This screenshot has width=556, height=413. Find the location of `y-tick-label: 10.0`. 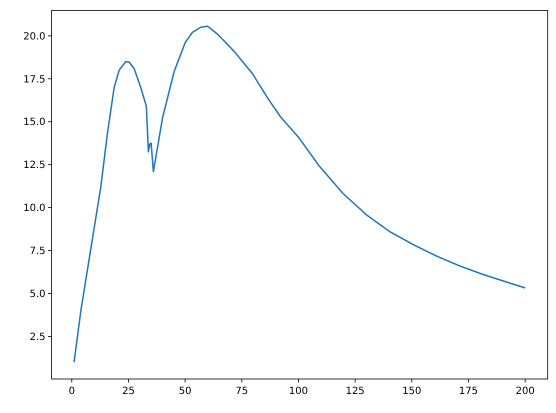

y-tick-label: 10.0 is located at coordinates (34, 208).